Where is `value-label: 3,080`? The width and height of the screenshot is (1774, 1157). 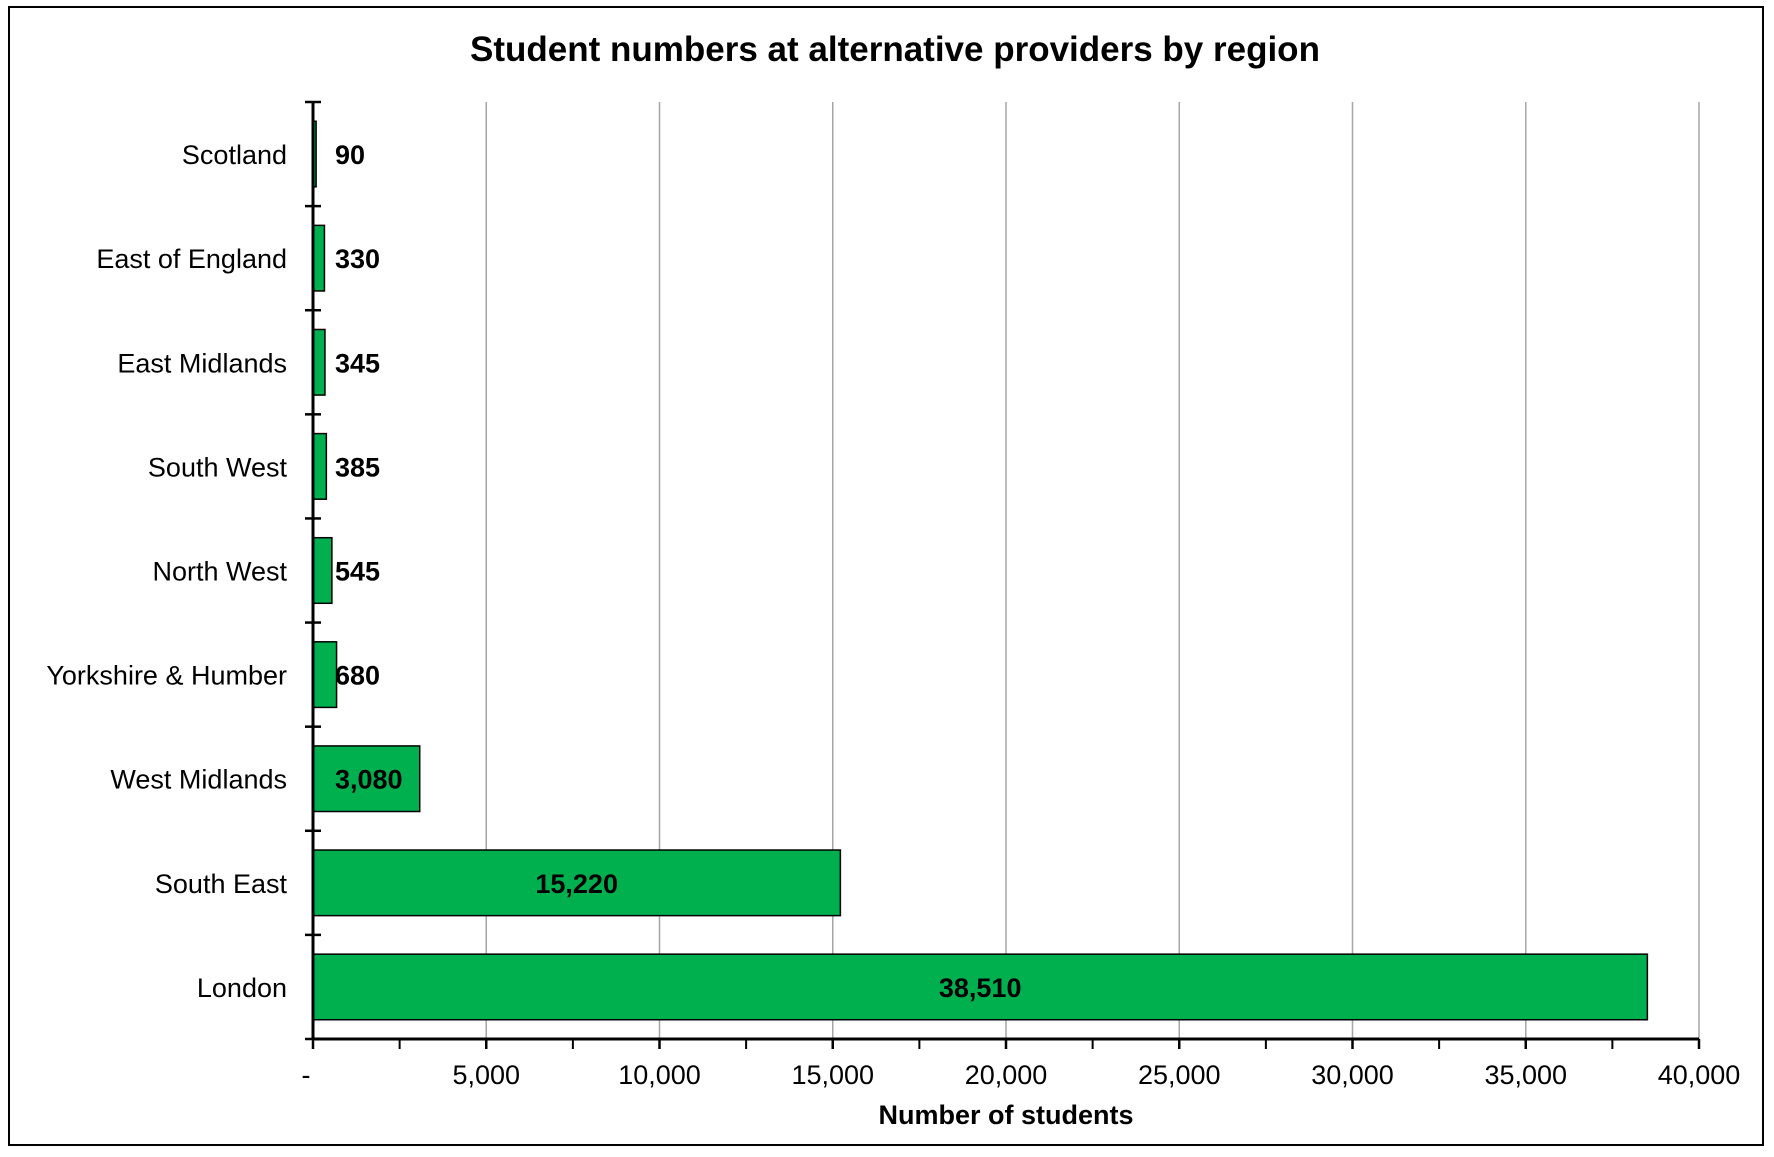 value-label: 3,080 is located at coordinates (369, 780).